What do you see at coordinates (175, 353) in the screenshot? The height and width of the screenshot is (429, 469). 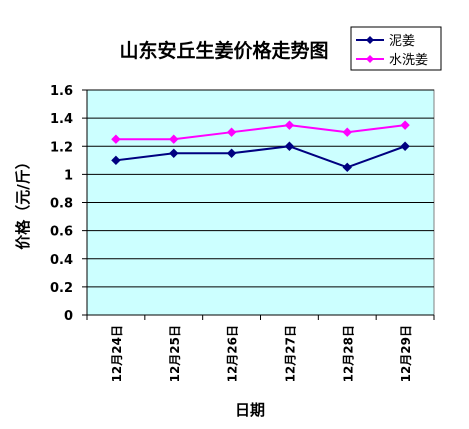 I see `x-tick-label: 12月25日` at bounding box center [175, 353].